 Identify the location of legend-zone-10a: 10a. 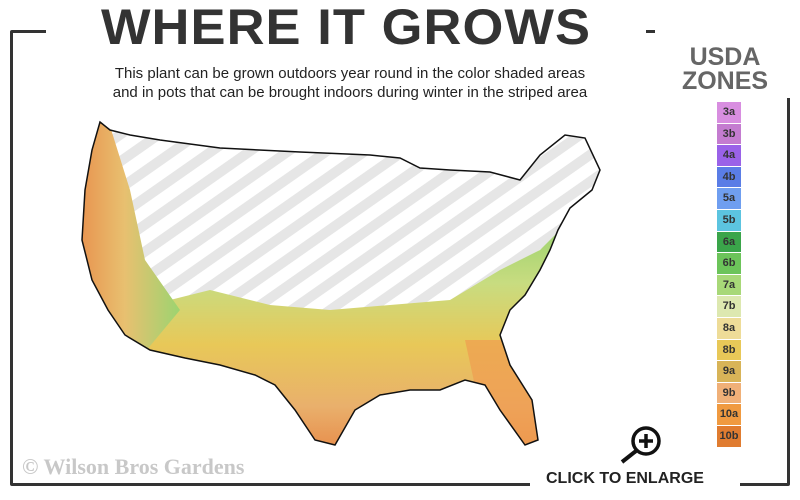
(729, 414).